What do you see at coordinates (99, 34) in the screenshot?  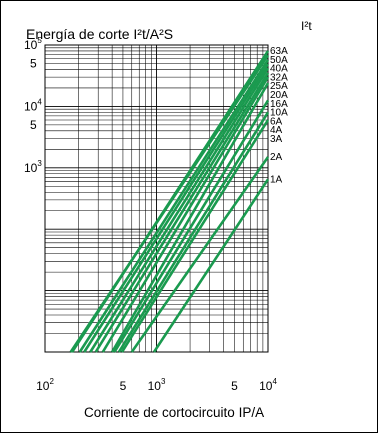 I see `chart-title: Energía de corte I²t/A²S` at bounding box center [99, 34].